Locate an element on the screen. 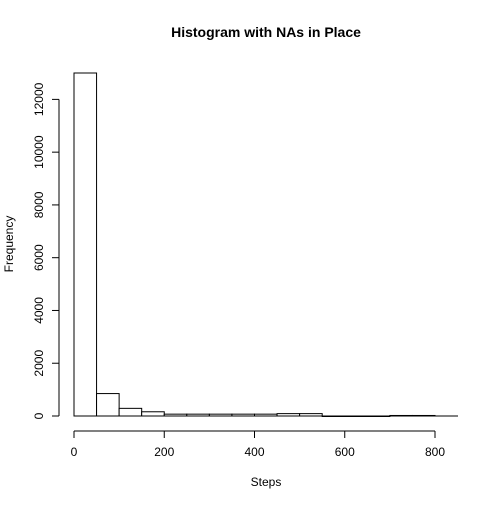  x-tick-label: 200 is located at coordinates (164, 452).